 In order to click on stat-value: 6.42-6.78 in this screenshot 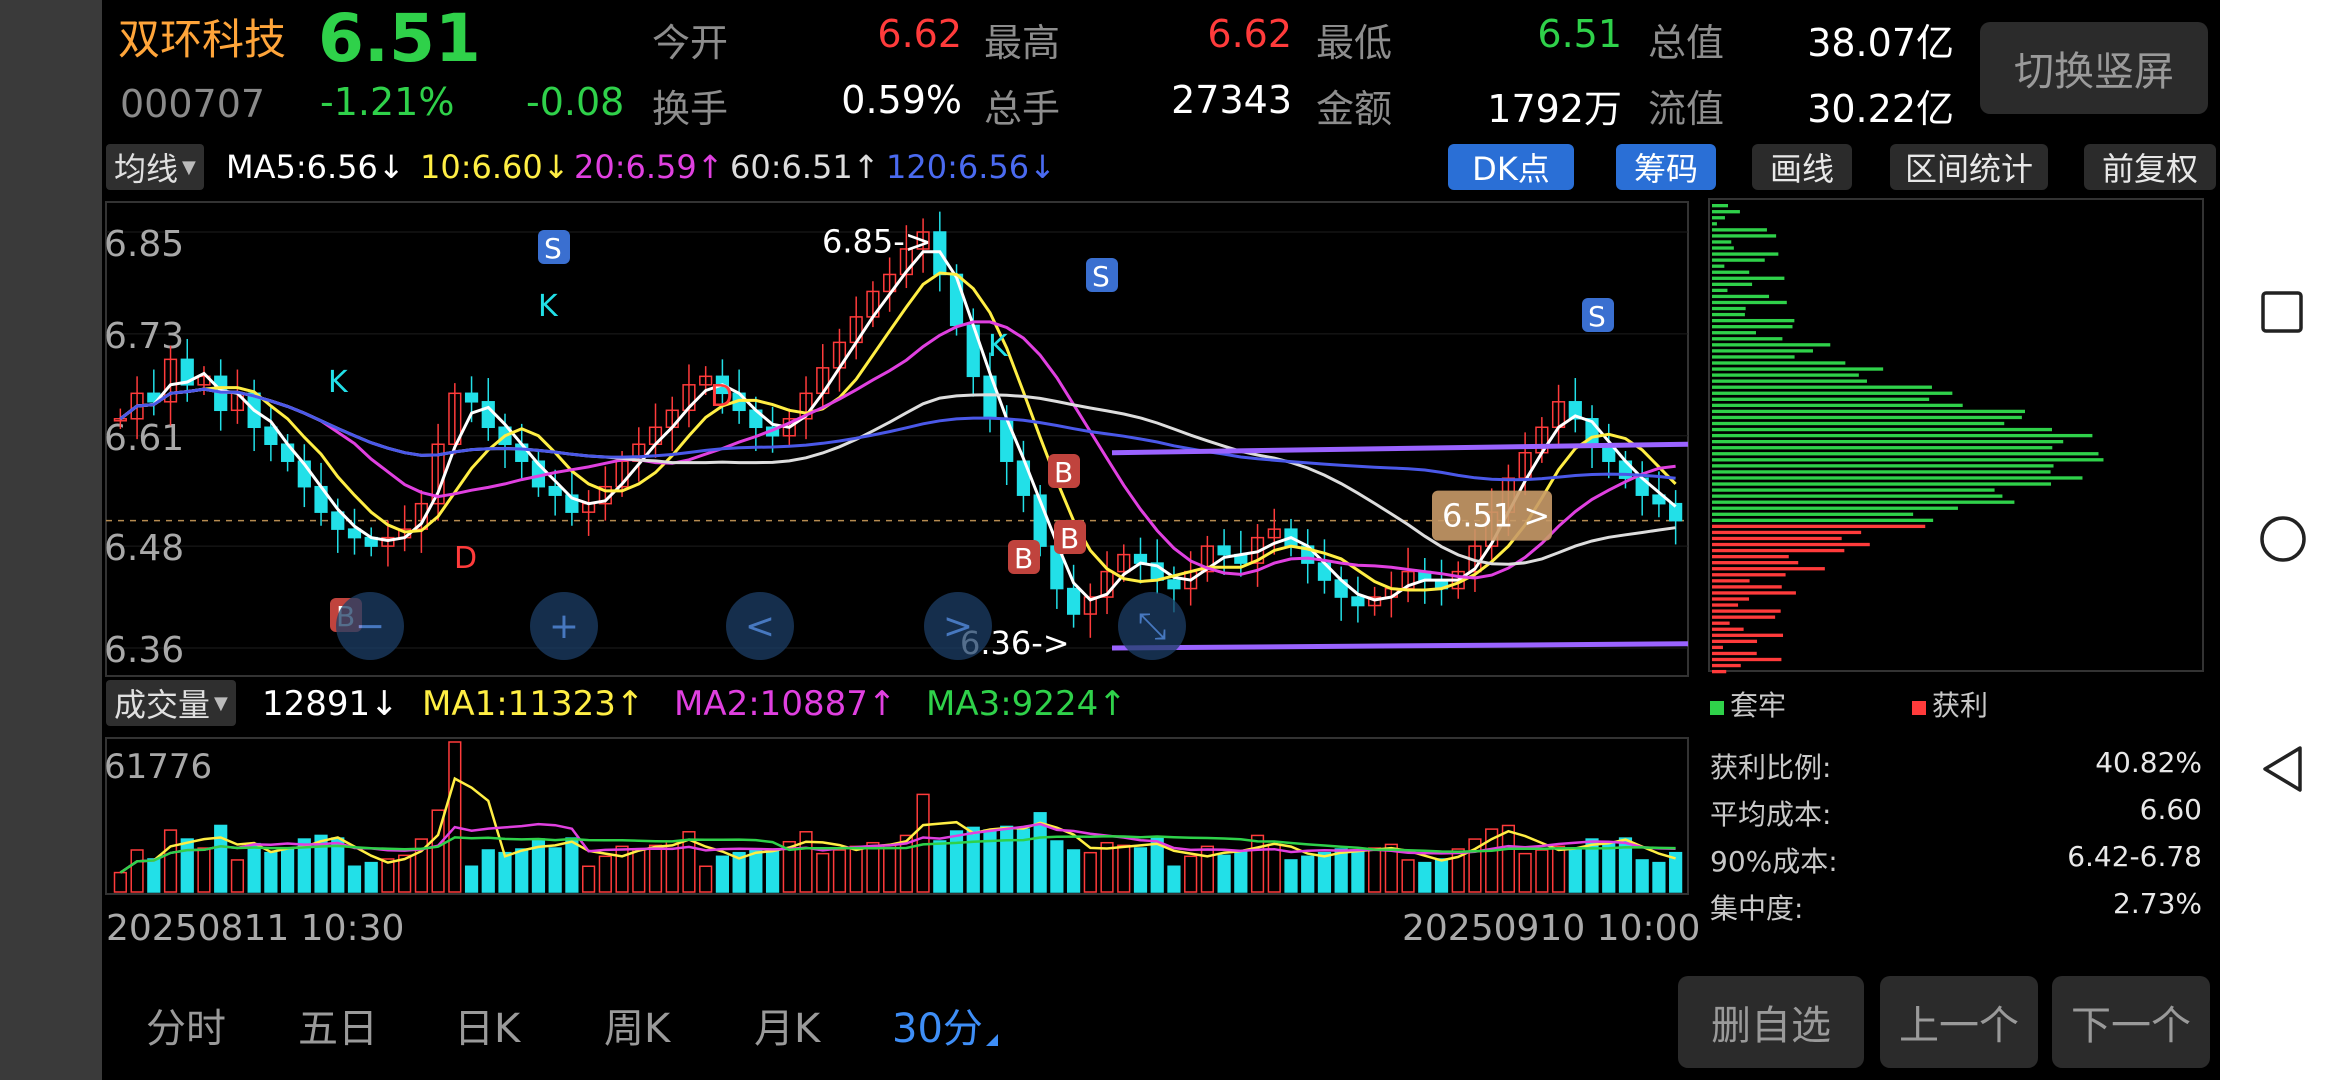, I will do `click(2134, 856)`.